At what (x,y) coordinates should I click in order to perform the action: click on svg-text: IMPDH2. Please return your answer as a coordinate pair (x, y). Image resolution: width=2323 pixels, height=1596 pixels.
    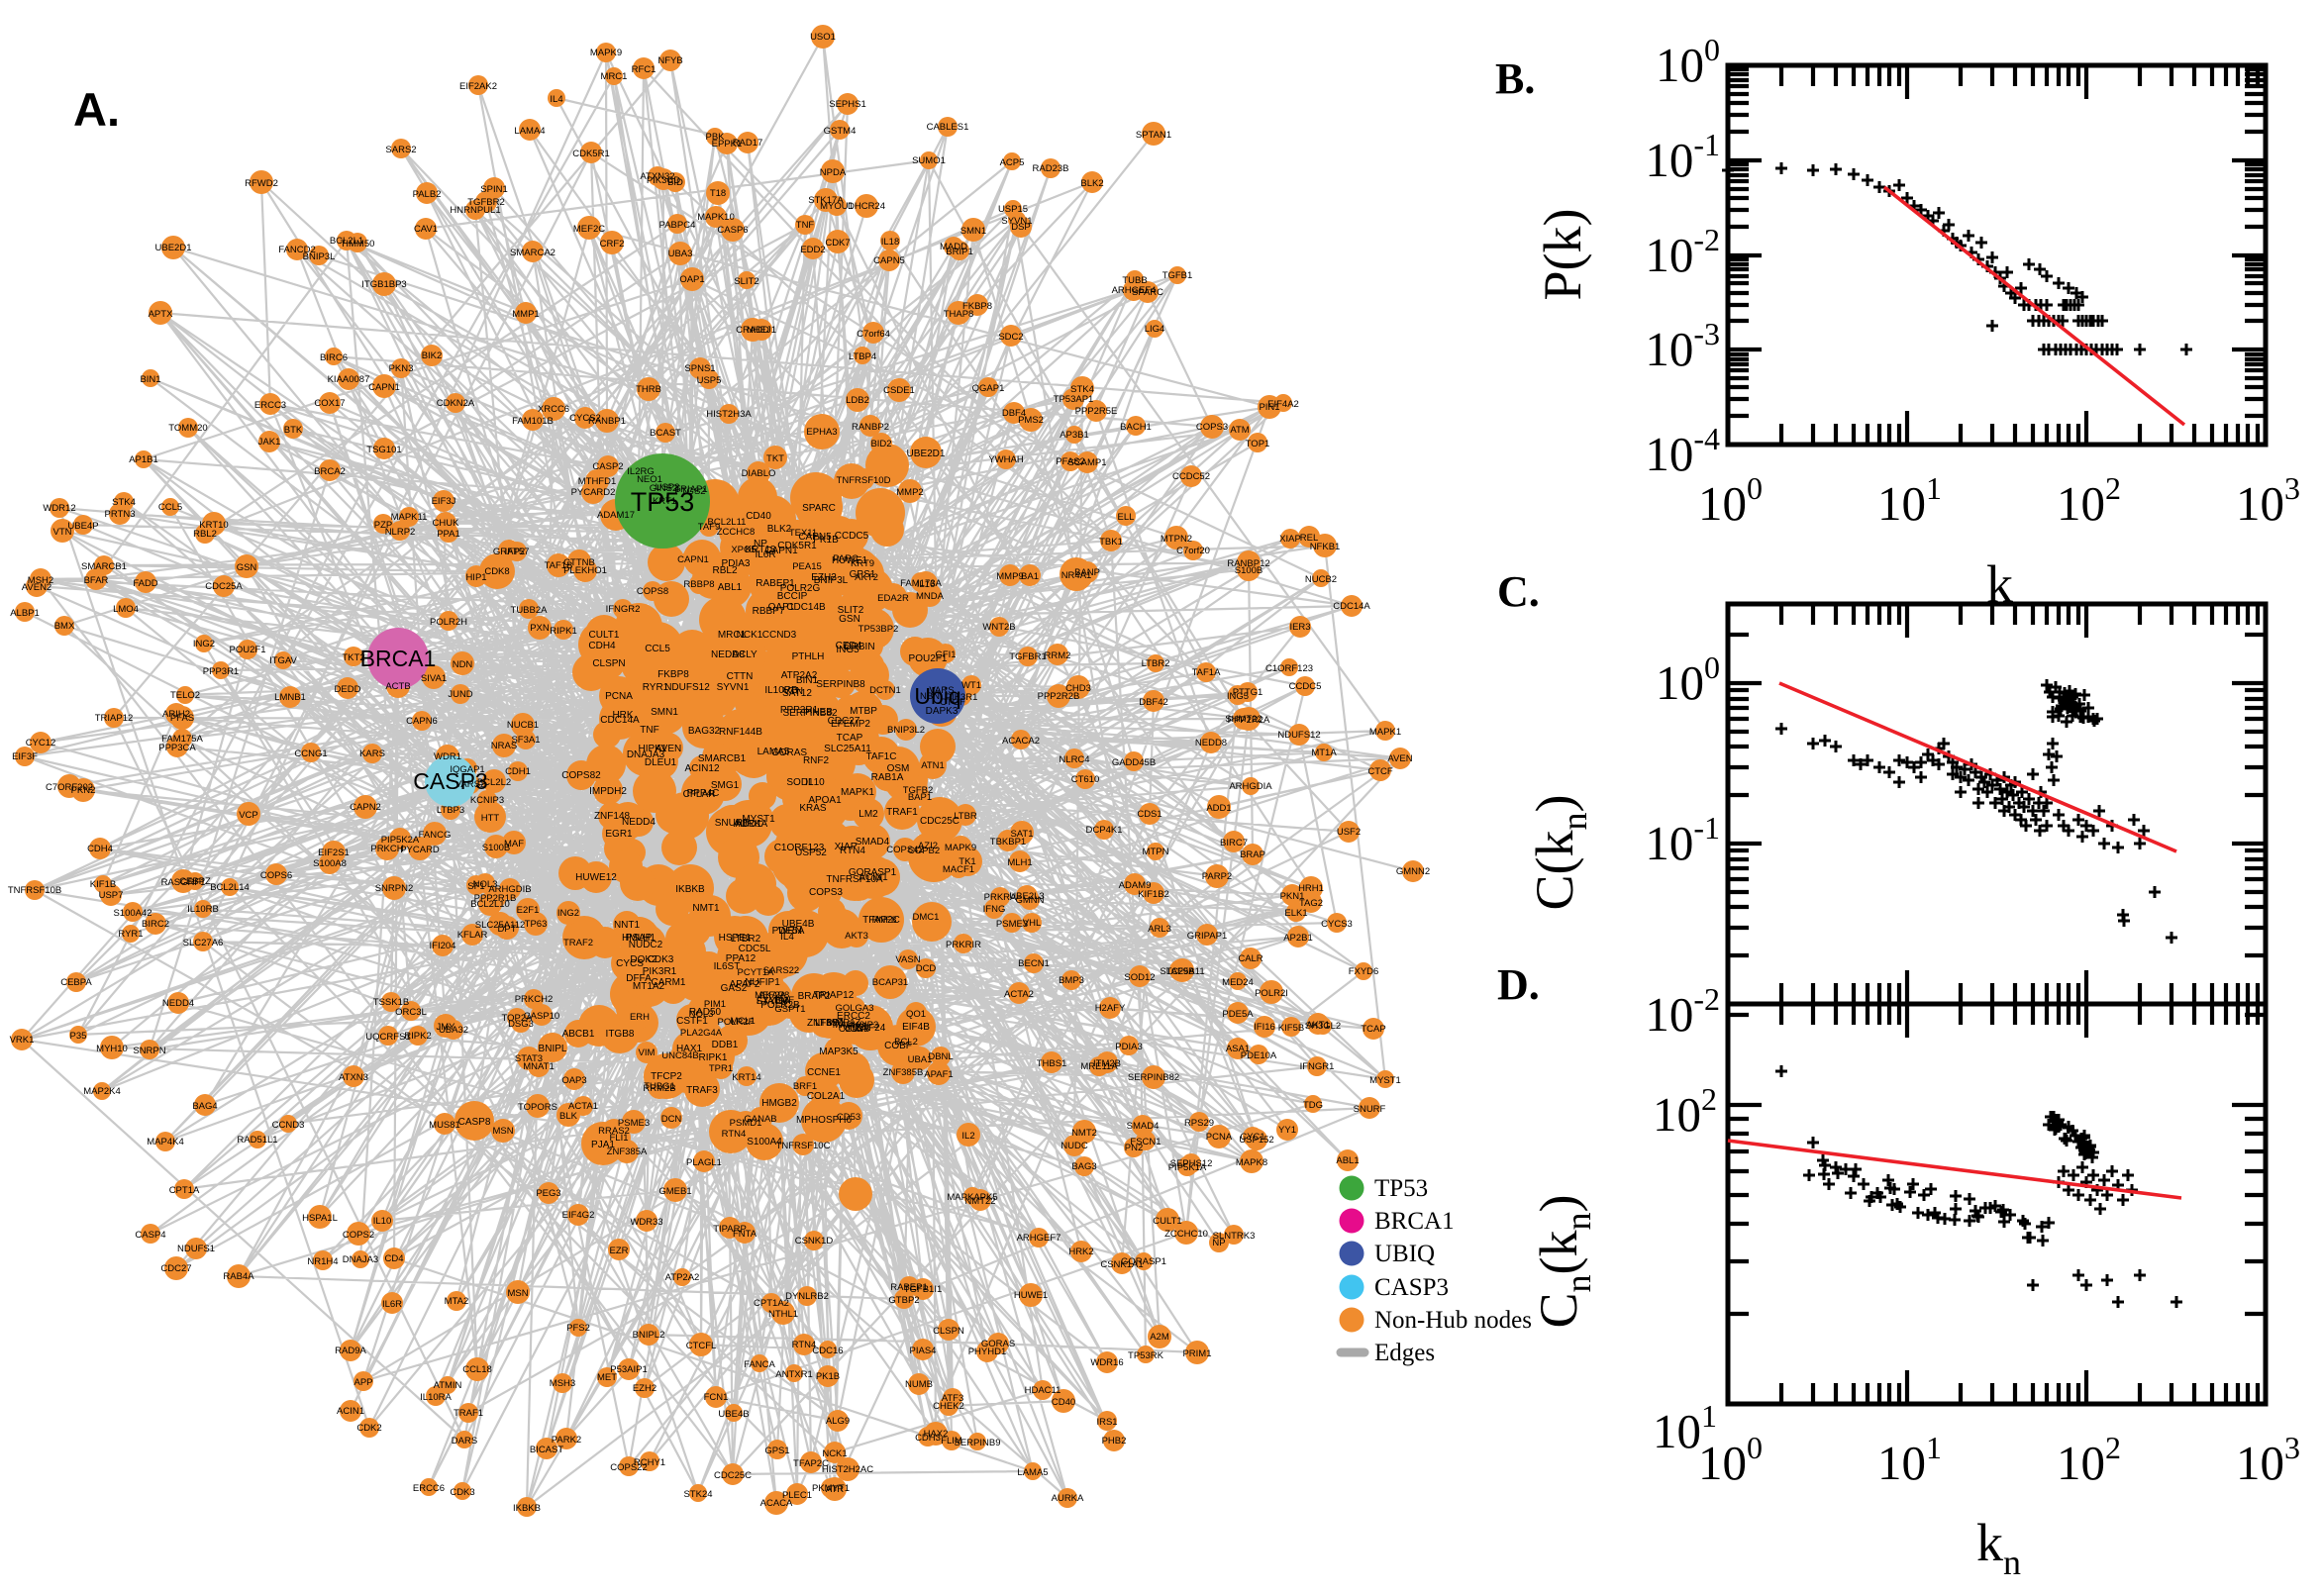
    Looking at the image, I should click on (608, 791).